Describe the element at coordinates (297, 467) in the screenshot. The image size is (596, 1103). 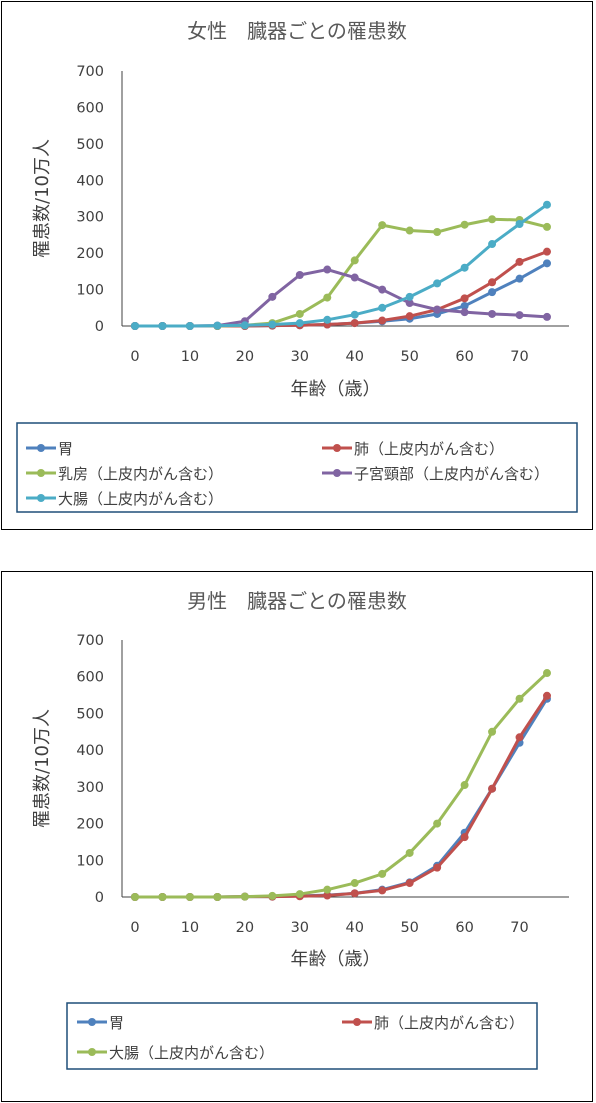
I see `legend-box` at that location.